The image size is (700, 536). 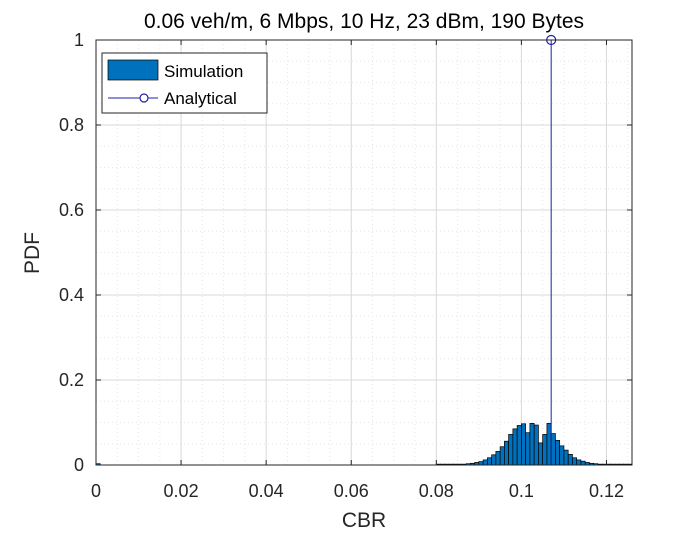 I want to click on legend-swatch-simulation, so click(x=133, y=70).